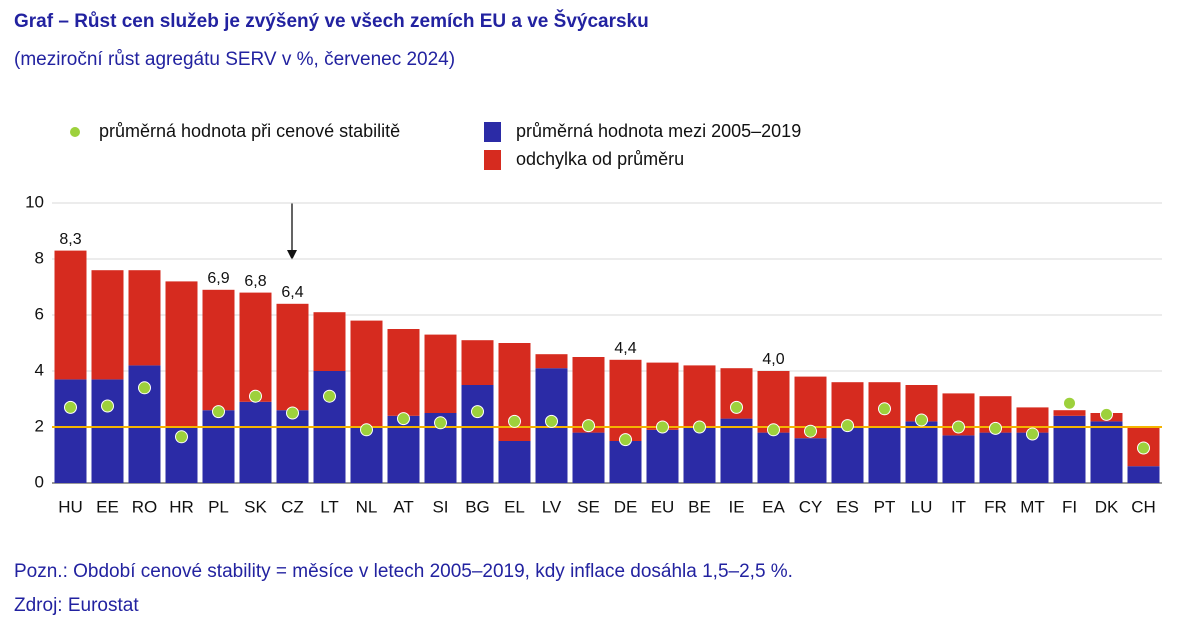 Image resolution: width=1186 pixels, height=633 pixels. What do you see at coordinates (699, 506) in the screenshot?
I see `x-tick-label: BE` at bounding box center [699, 506].